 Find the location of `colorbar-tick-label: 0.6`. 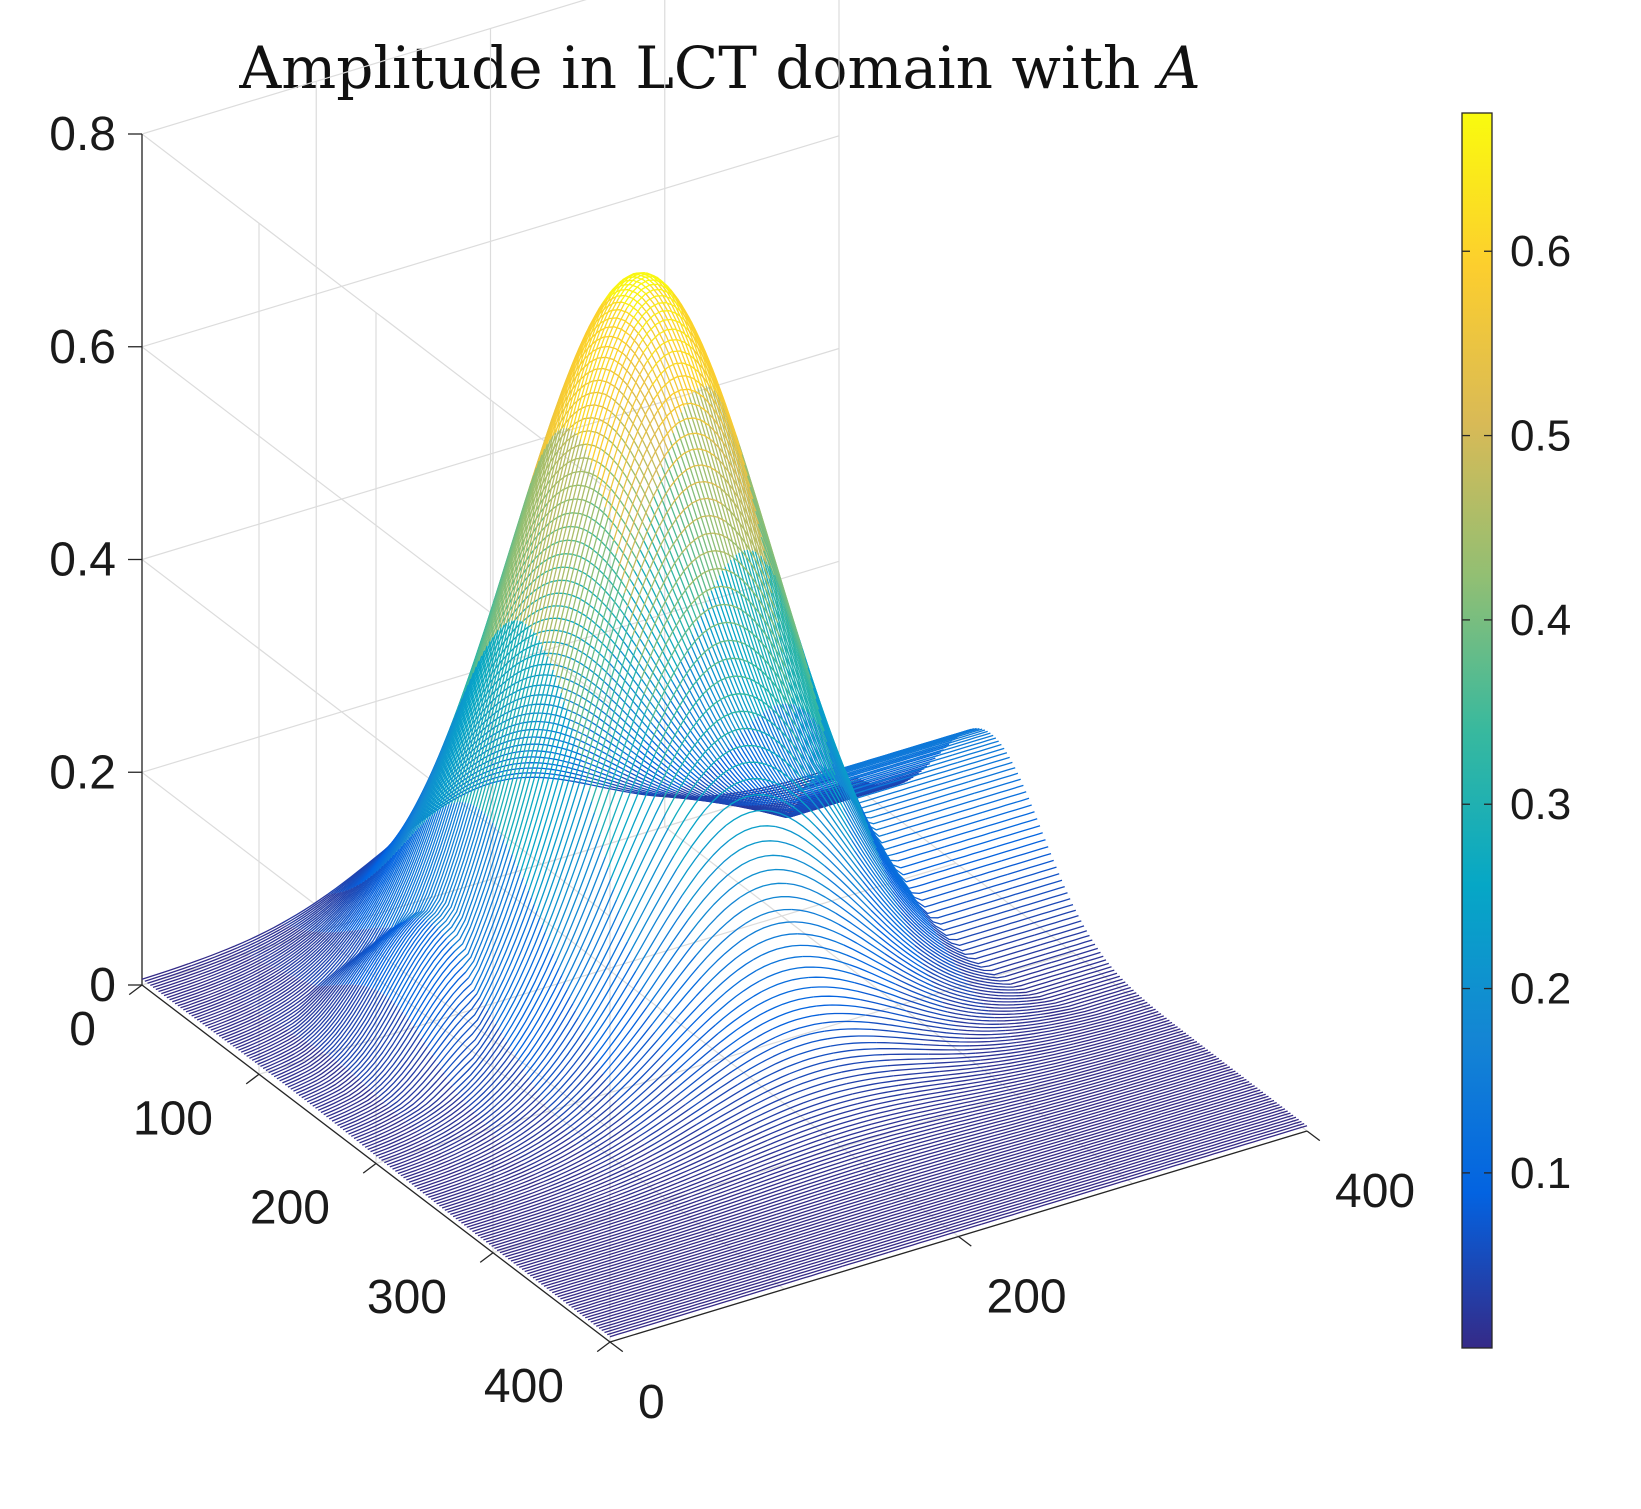

colorbar-tick-label: 0.6 is located at coordinates (1540, 251).